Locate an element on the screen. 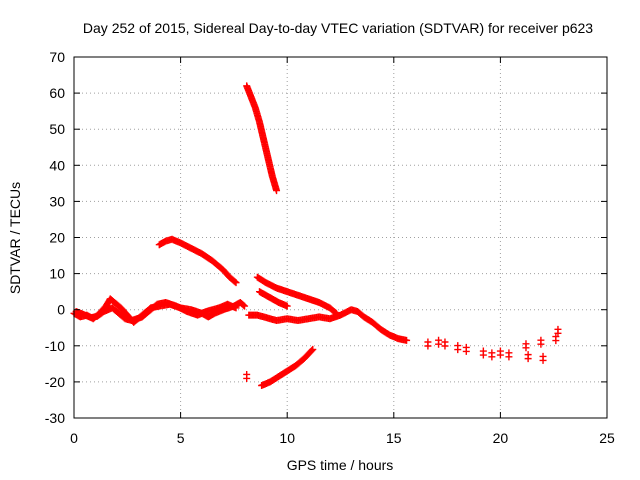 The image size is (640, 480). x-axis-label: GPS time / hours is located at coordinates (340, 465).